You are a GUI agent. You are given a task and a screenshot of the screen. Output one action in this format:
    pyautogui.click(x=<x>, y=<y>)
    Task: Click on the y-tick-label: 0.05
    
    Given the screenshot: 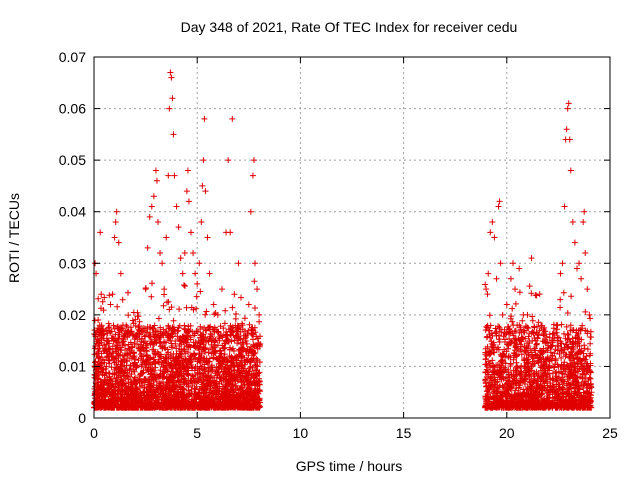 What is the action you would take?
    pyautogui.click(x=72, y=160)
    